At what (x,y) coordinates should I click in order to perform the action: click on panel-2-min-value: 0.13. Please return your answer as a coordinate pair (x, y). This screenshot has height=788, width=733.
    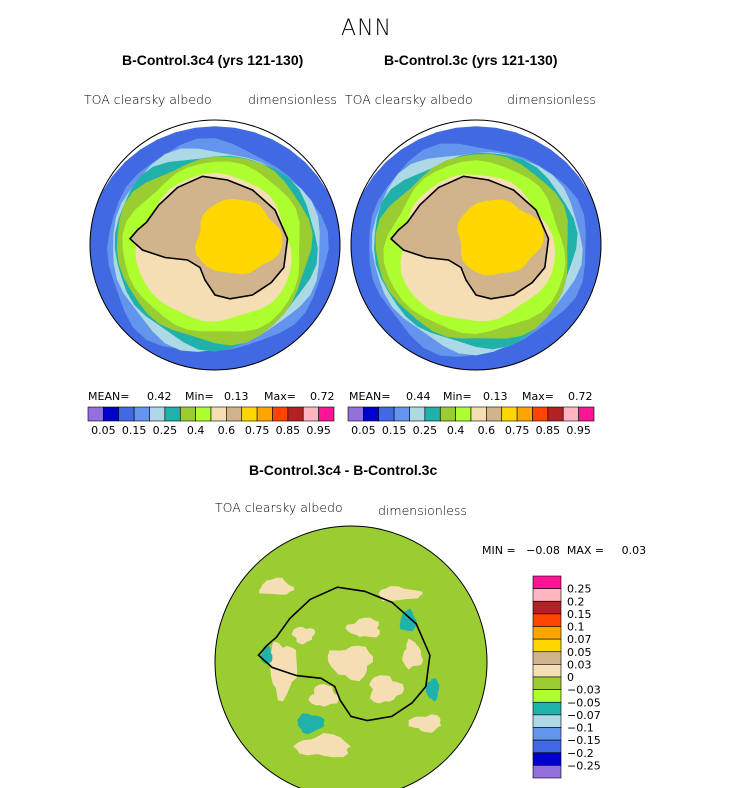
    Looking at the image, I should click on (495, 396).